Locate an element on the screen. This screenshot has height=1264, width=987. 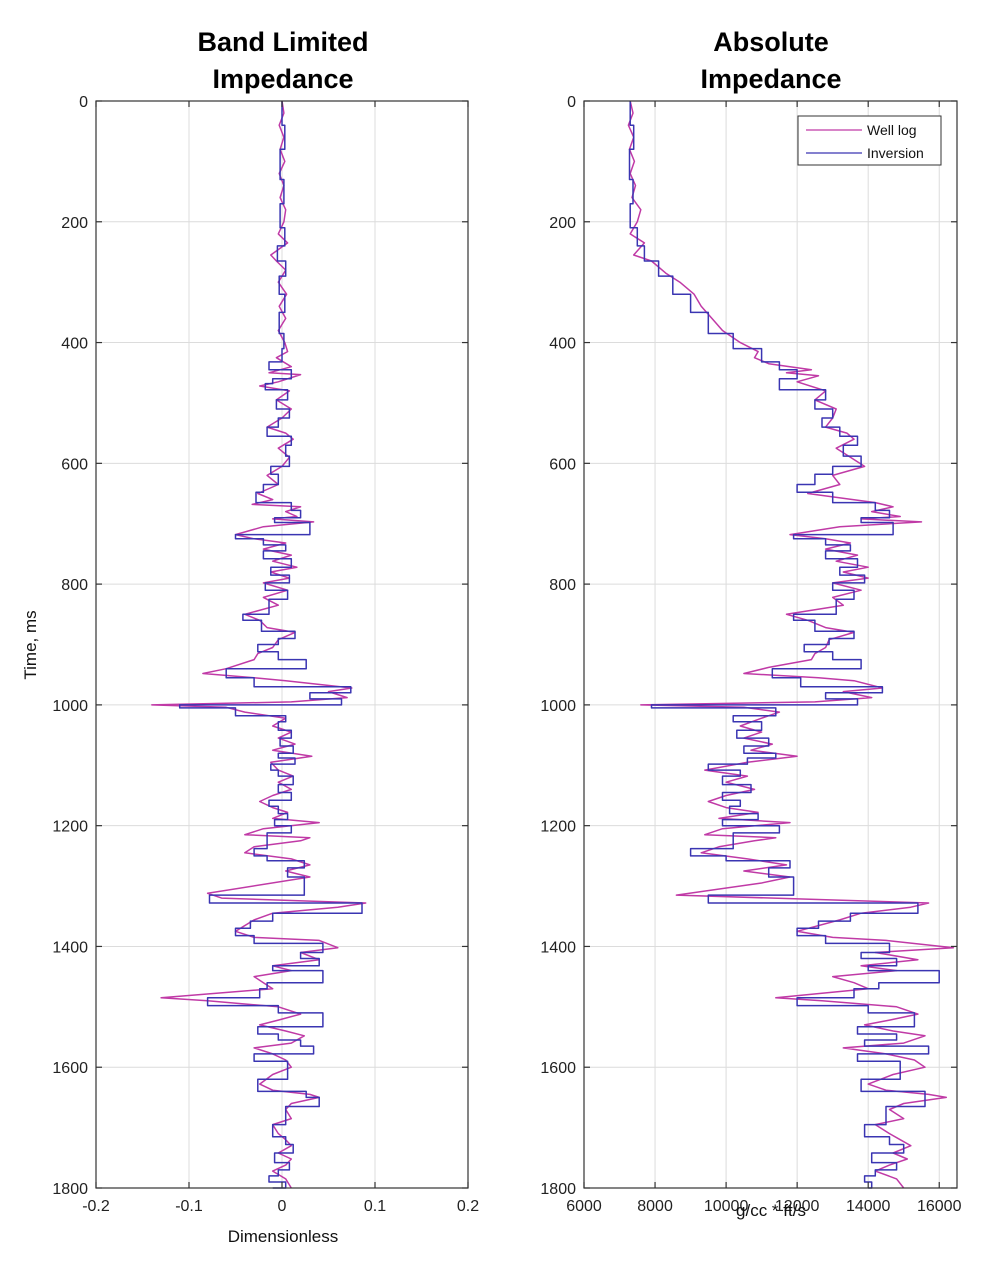
x-tick-label: 10000 is located at coordinates (726, 1206).